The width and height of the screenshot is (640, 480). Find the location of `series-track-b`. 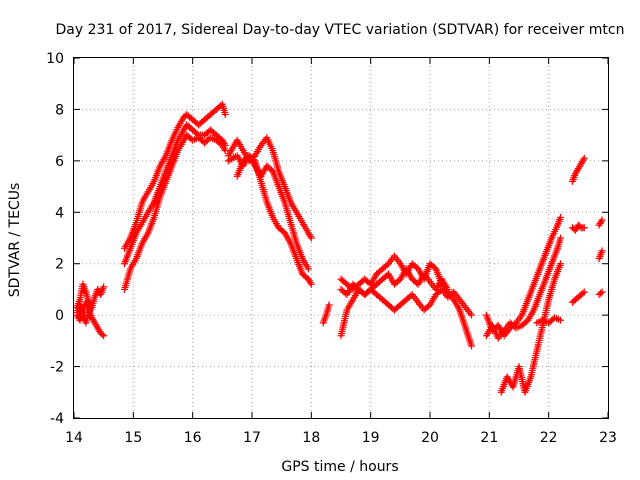

series-track-b is located at coordinates (90, 319).